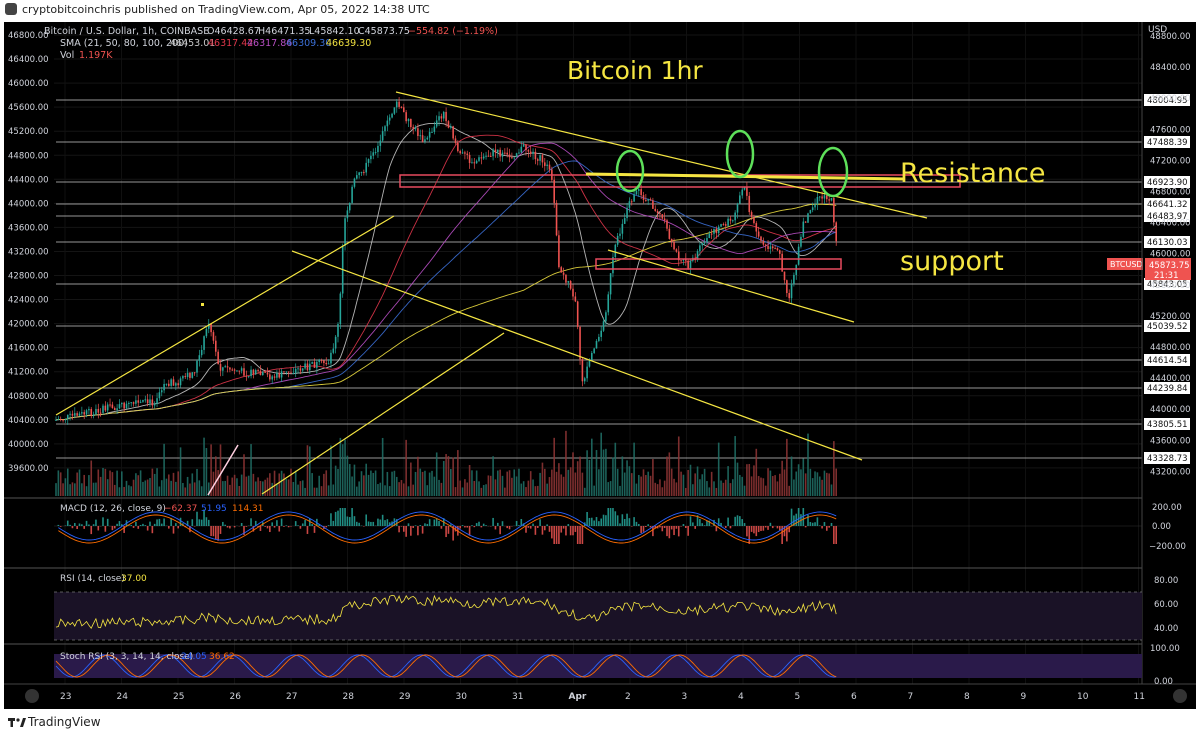 Image resolution: width=1200 pixels, height=733 pixels. Describe the element at coordinates (1170, 410) in the screenshot. I see `right-axis-label: 44000.00` at that location.